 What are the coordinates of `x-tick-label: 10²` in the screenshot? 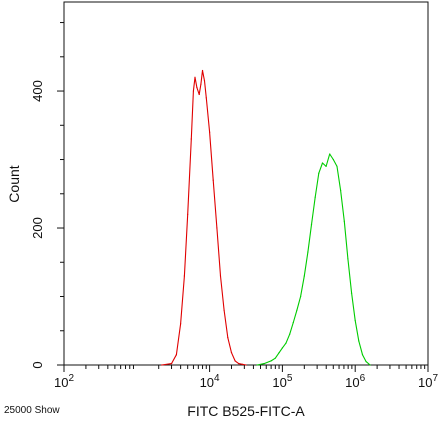 It's located at (64, 381).